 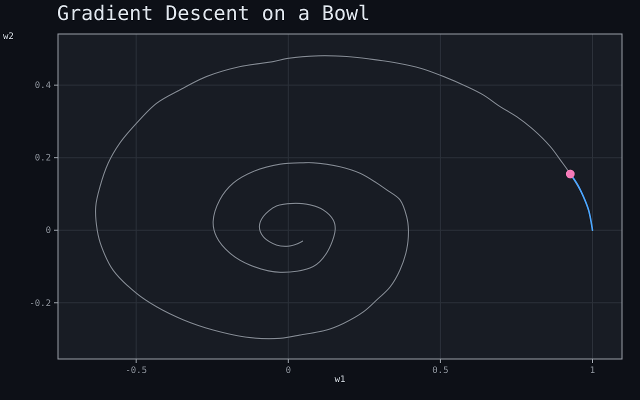 What do you see at coordinates (288, 371) in the screenshot?
I see `x-tick-label: 0` at bounding box center [288, 371].